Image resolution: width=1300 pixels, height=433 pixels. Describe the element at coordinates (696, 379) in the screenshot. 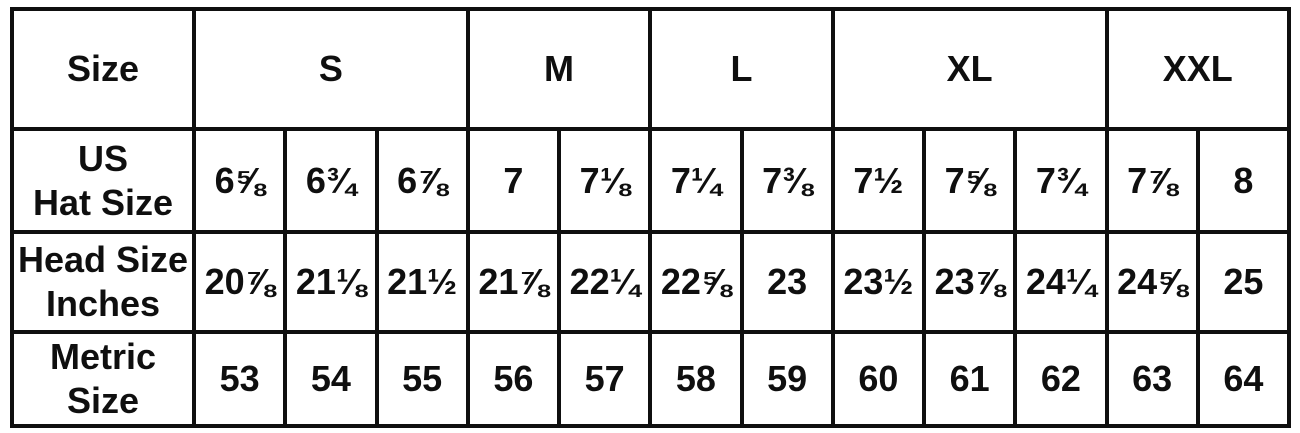

I see `metric-size-value: 58` at that location.